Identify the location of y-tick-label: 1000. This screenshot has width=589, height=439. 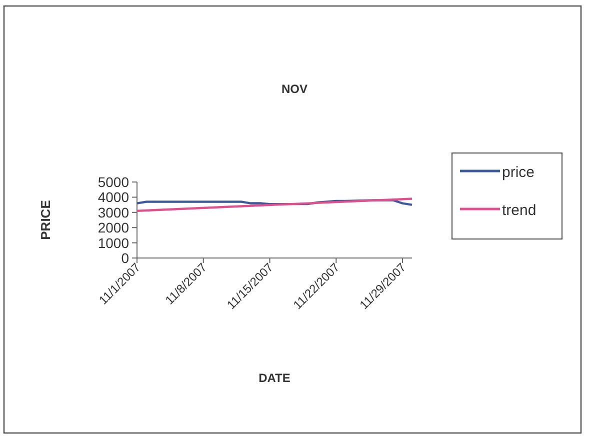
(114, 242).